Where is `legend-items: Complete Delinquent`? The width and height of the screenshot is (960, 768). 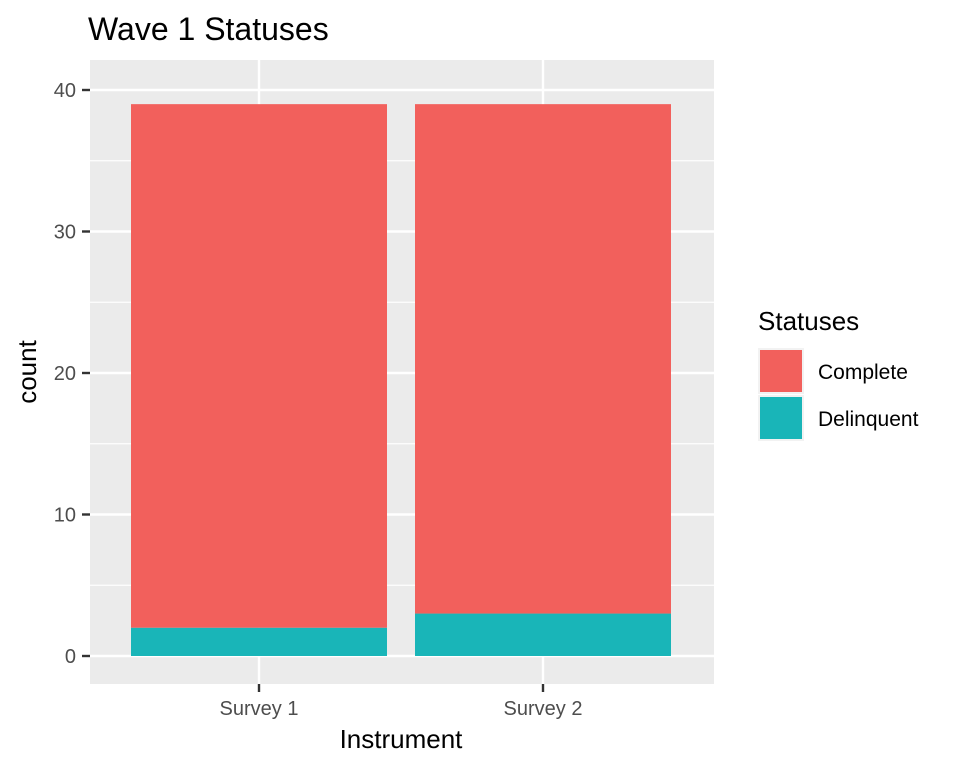 legend-items: Complete Delinquent is located at coordinates (838, 394).